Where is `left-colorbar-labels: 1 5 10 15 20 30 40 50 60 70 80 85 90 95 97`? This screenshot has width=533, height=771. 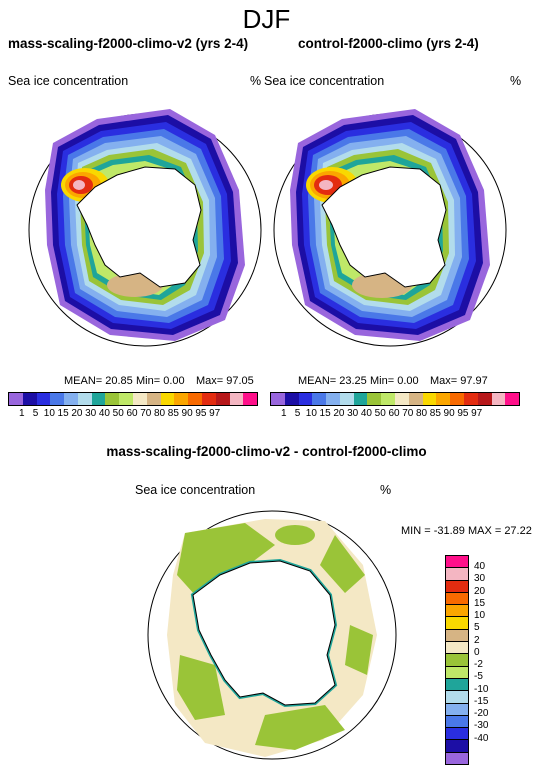
left-colorbar-labels: 1 5 10 15 20 30 40 50 60 70 80 85 90 95 97 is located at coordinates (132, 414).